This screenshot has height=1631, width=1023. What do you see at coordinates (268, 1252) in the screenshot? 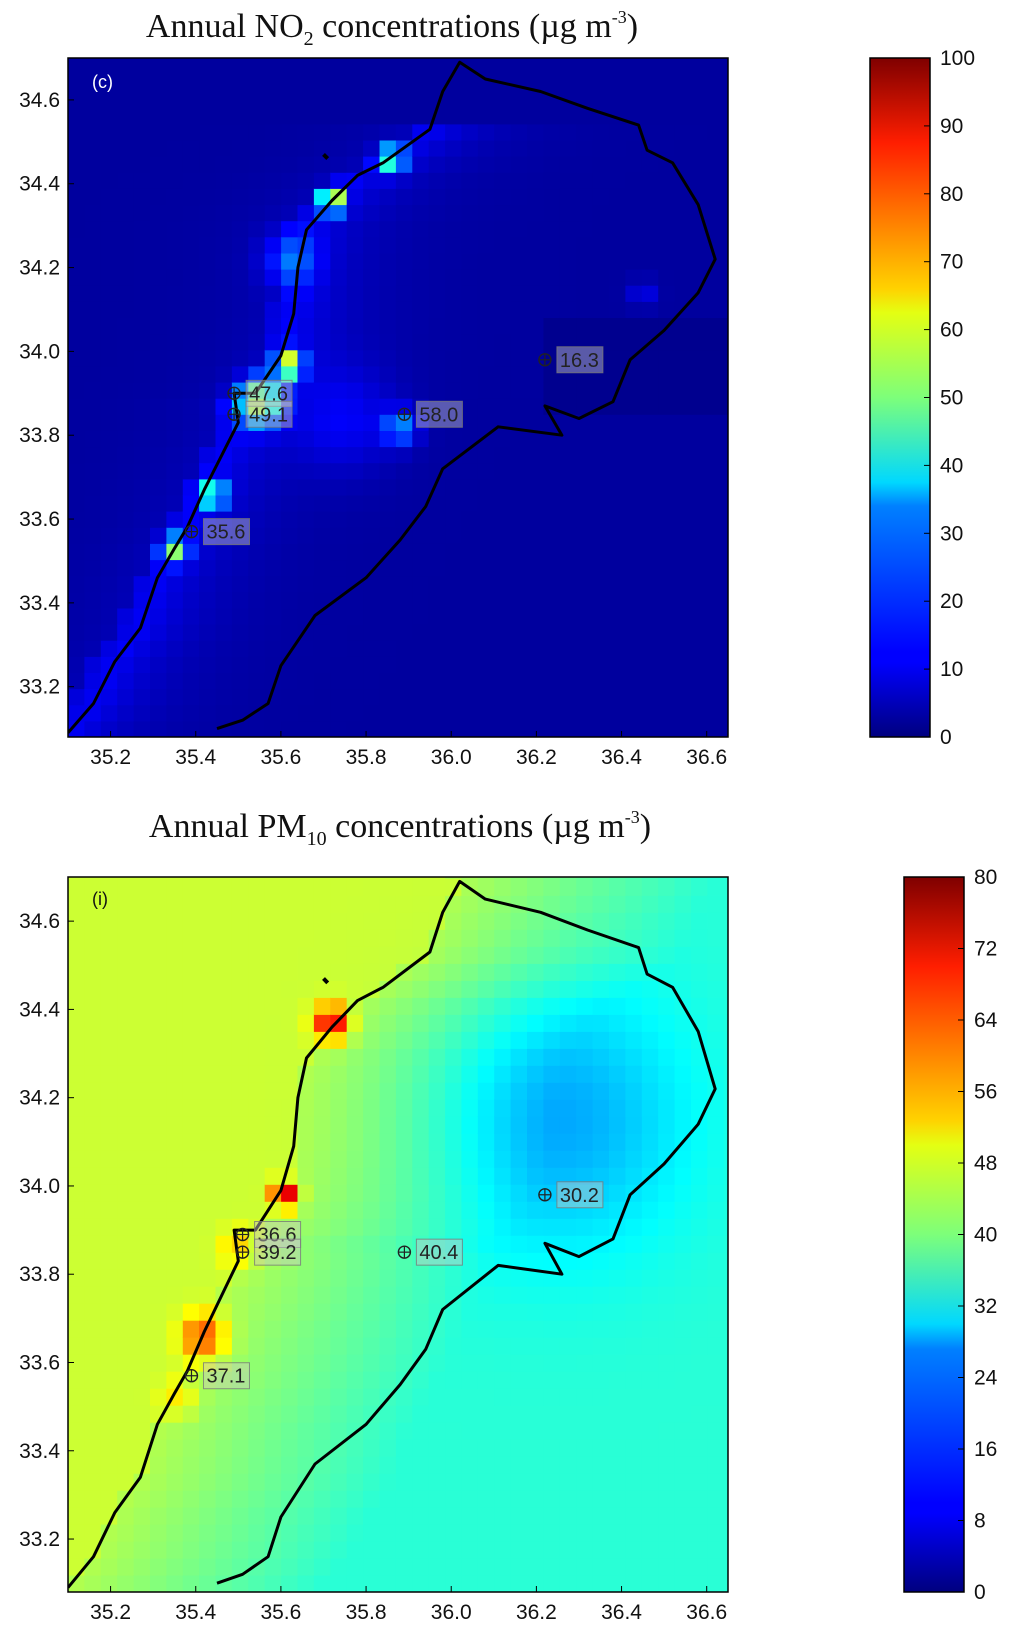
I see `station-marker: 39.2` at bounding box center [268, 1252].